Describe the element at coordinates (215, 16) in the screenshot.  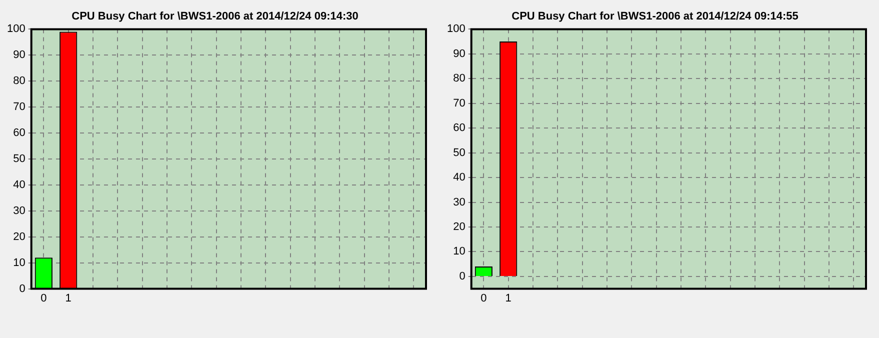
I see `chart-title: CPU Busy Chart for \BWS1-2006 at 2014/12/24 09:14:30` at that location.